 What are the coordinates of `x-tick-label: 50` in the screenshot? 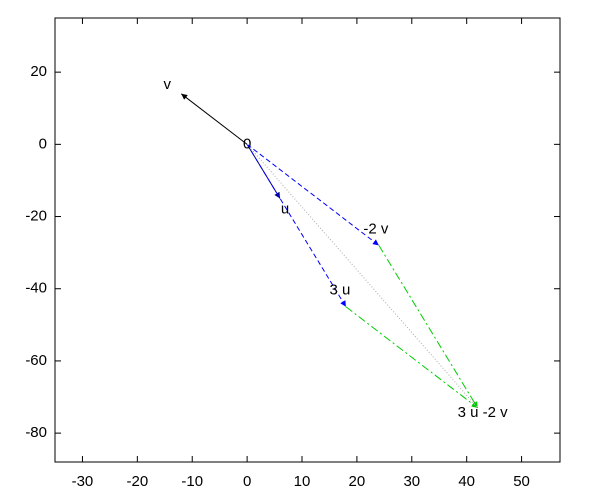 It's located at (521, 481).